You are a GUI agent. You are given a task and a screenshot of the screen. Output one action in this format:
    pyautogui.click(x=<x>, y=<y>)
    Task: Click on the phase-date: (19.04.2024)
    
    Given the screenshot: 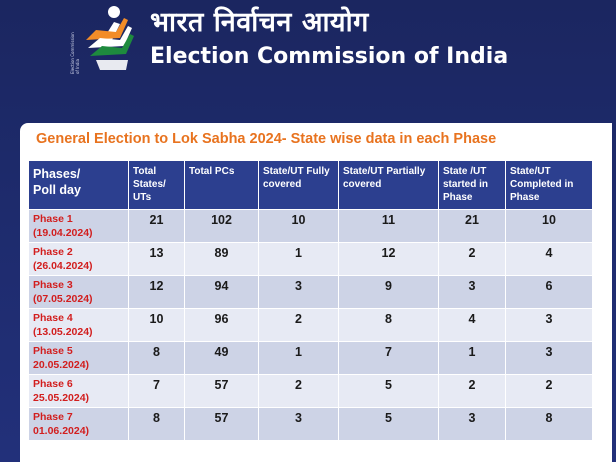 What is the action you would take?
    pyautogui.click(x=63, y=233)
    